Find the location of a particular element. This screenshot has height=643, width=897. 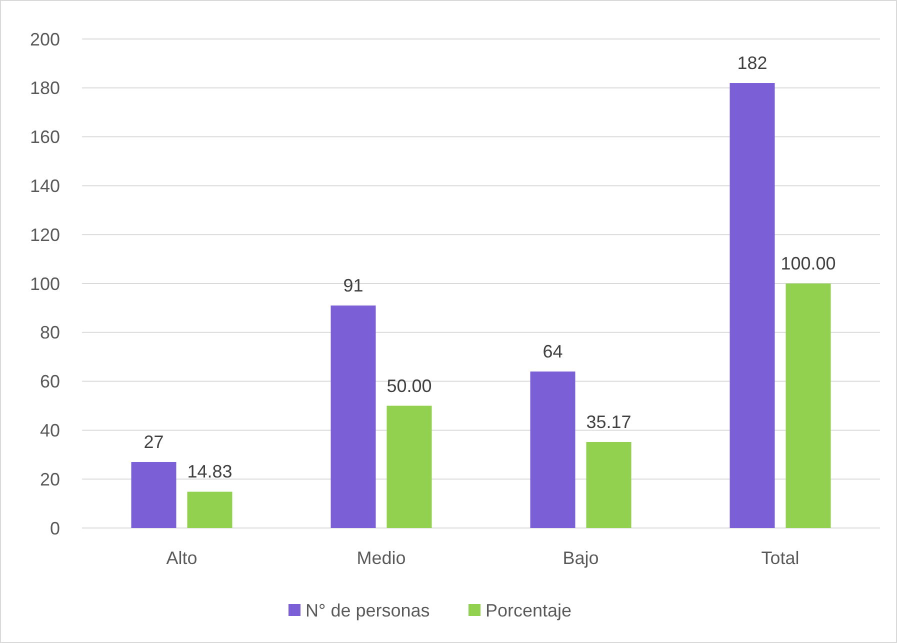

data-label: 35.17 is located at coordinates (609, 422).